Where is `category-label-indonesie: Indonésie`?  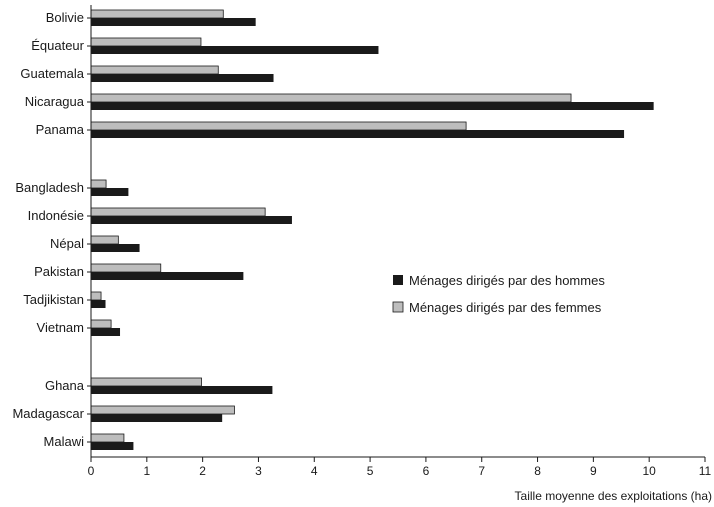 category-label-indonesie: Indonésie is located at coordinates (56, 215).